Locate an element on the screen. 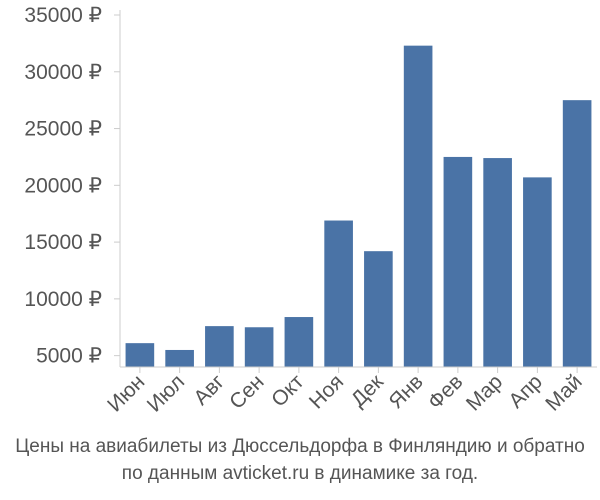 The image size is (600, 500). caption-line-2: по данным avticket.ru в динамике за год. is located at coordinates (300, 473).